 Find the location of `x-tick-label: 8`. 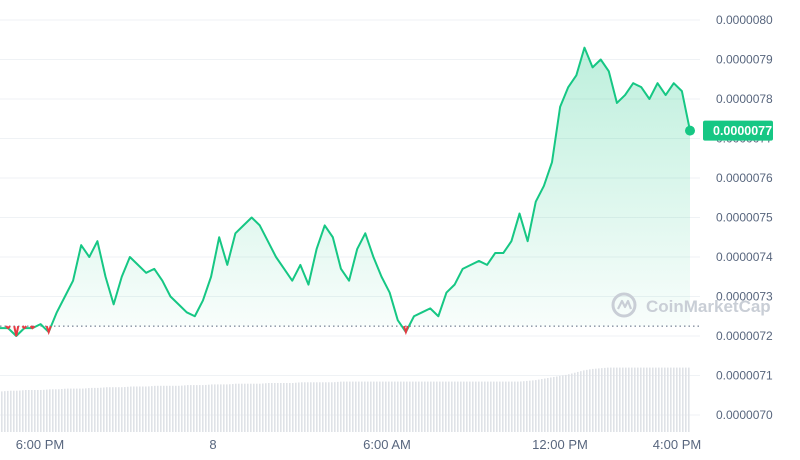

x-tick-label: 8 is located at coordinates (212, 444).